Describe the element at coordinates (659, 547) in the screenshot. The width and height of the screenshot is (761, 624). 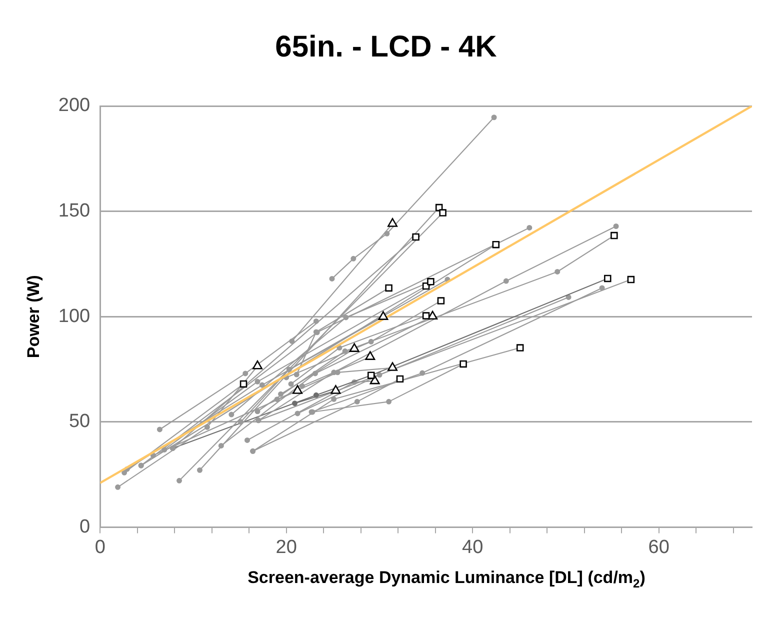
I see `x-tick-label: 60` at that location.